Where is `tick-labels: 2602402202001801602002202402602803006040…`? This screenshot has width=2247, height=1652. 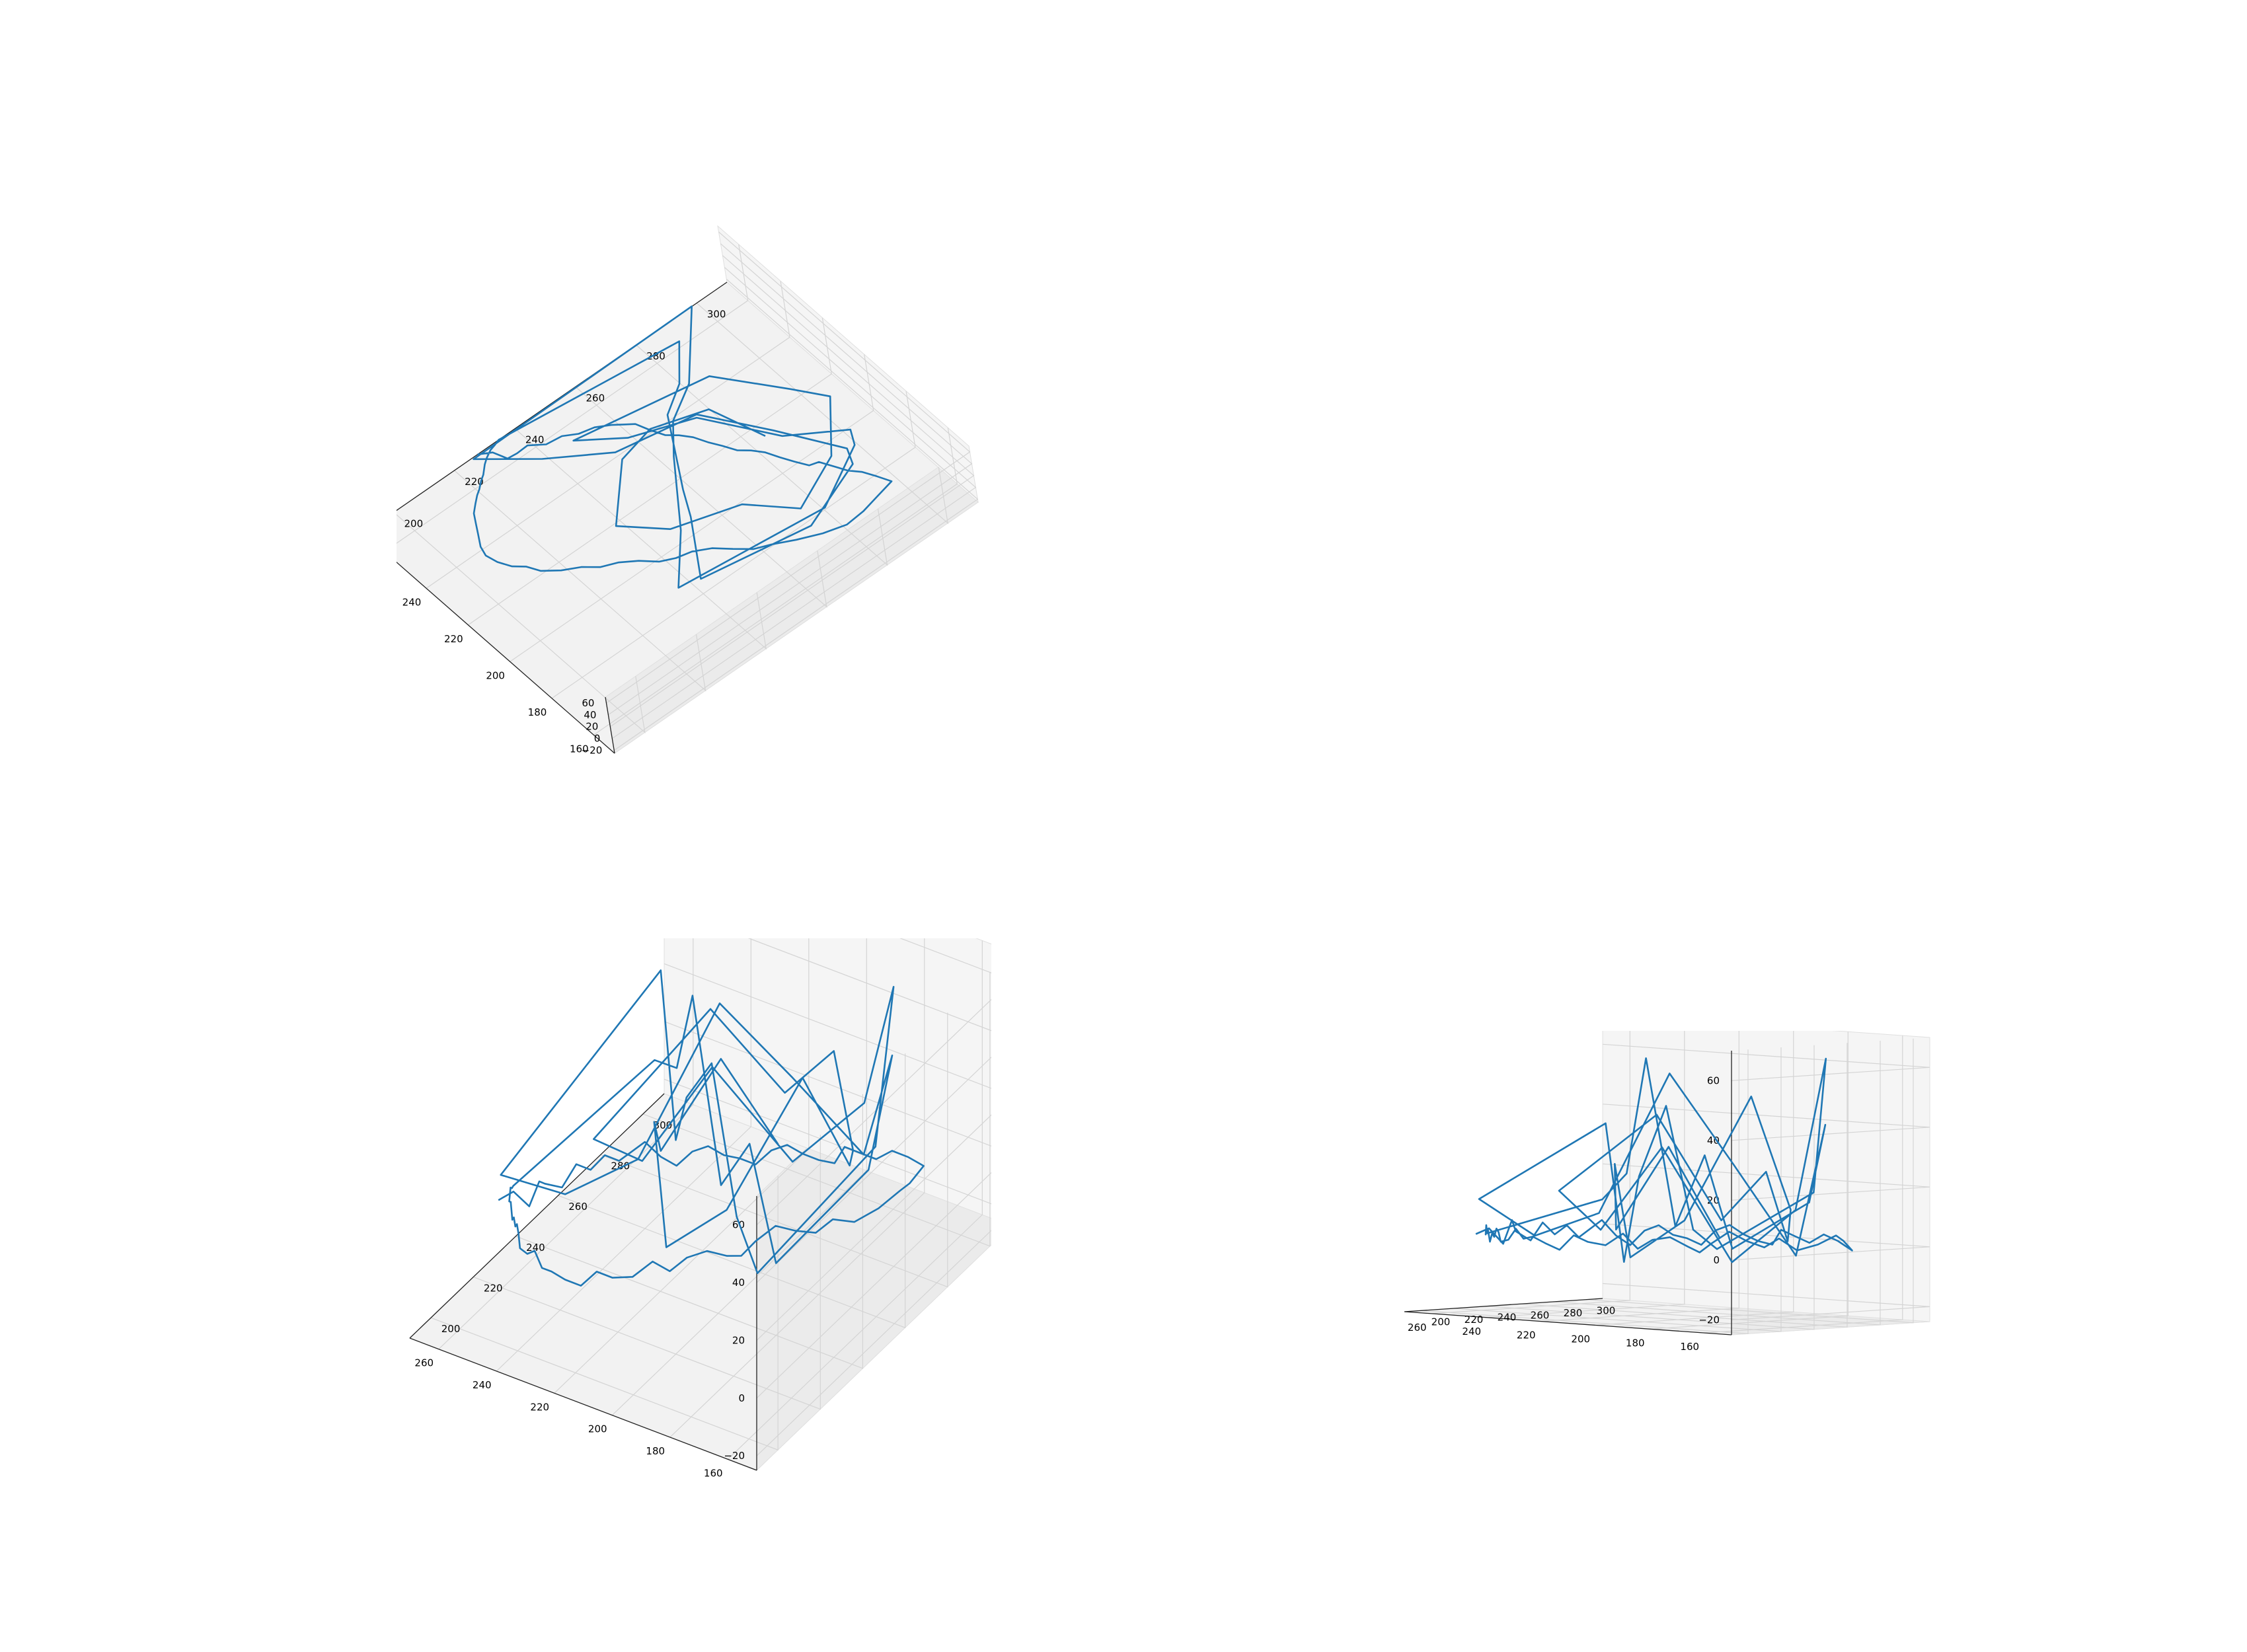
tick-labels: 2602402202001801602002202402602803006040… is located at coordinates (564, 533).